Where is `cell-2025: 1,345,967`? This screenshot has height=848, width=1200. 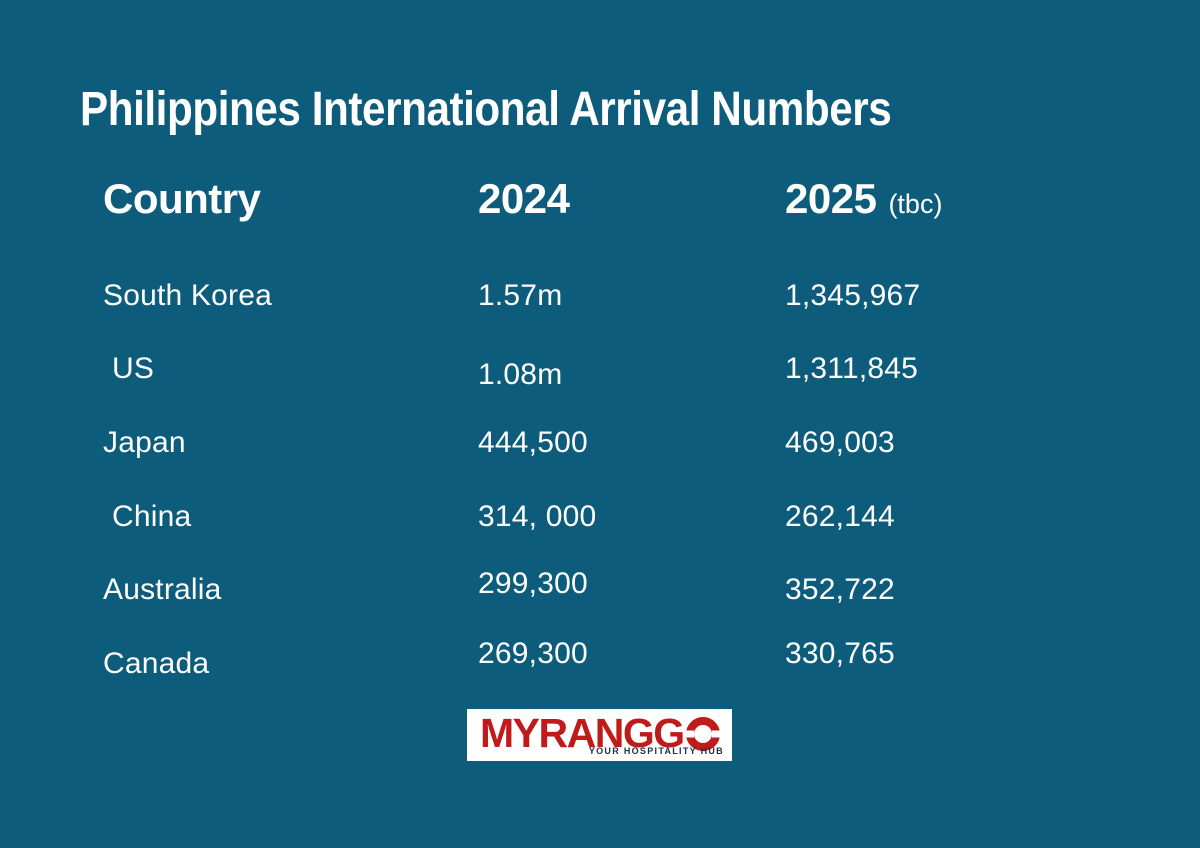 cell-2025: 1,345,967 is located at coordinates (853, 295).